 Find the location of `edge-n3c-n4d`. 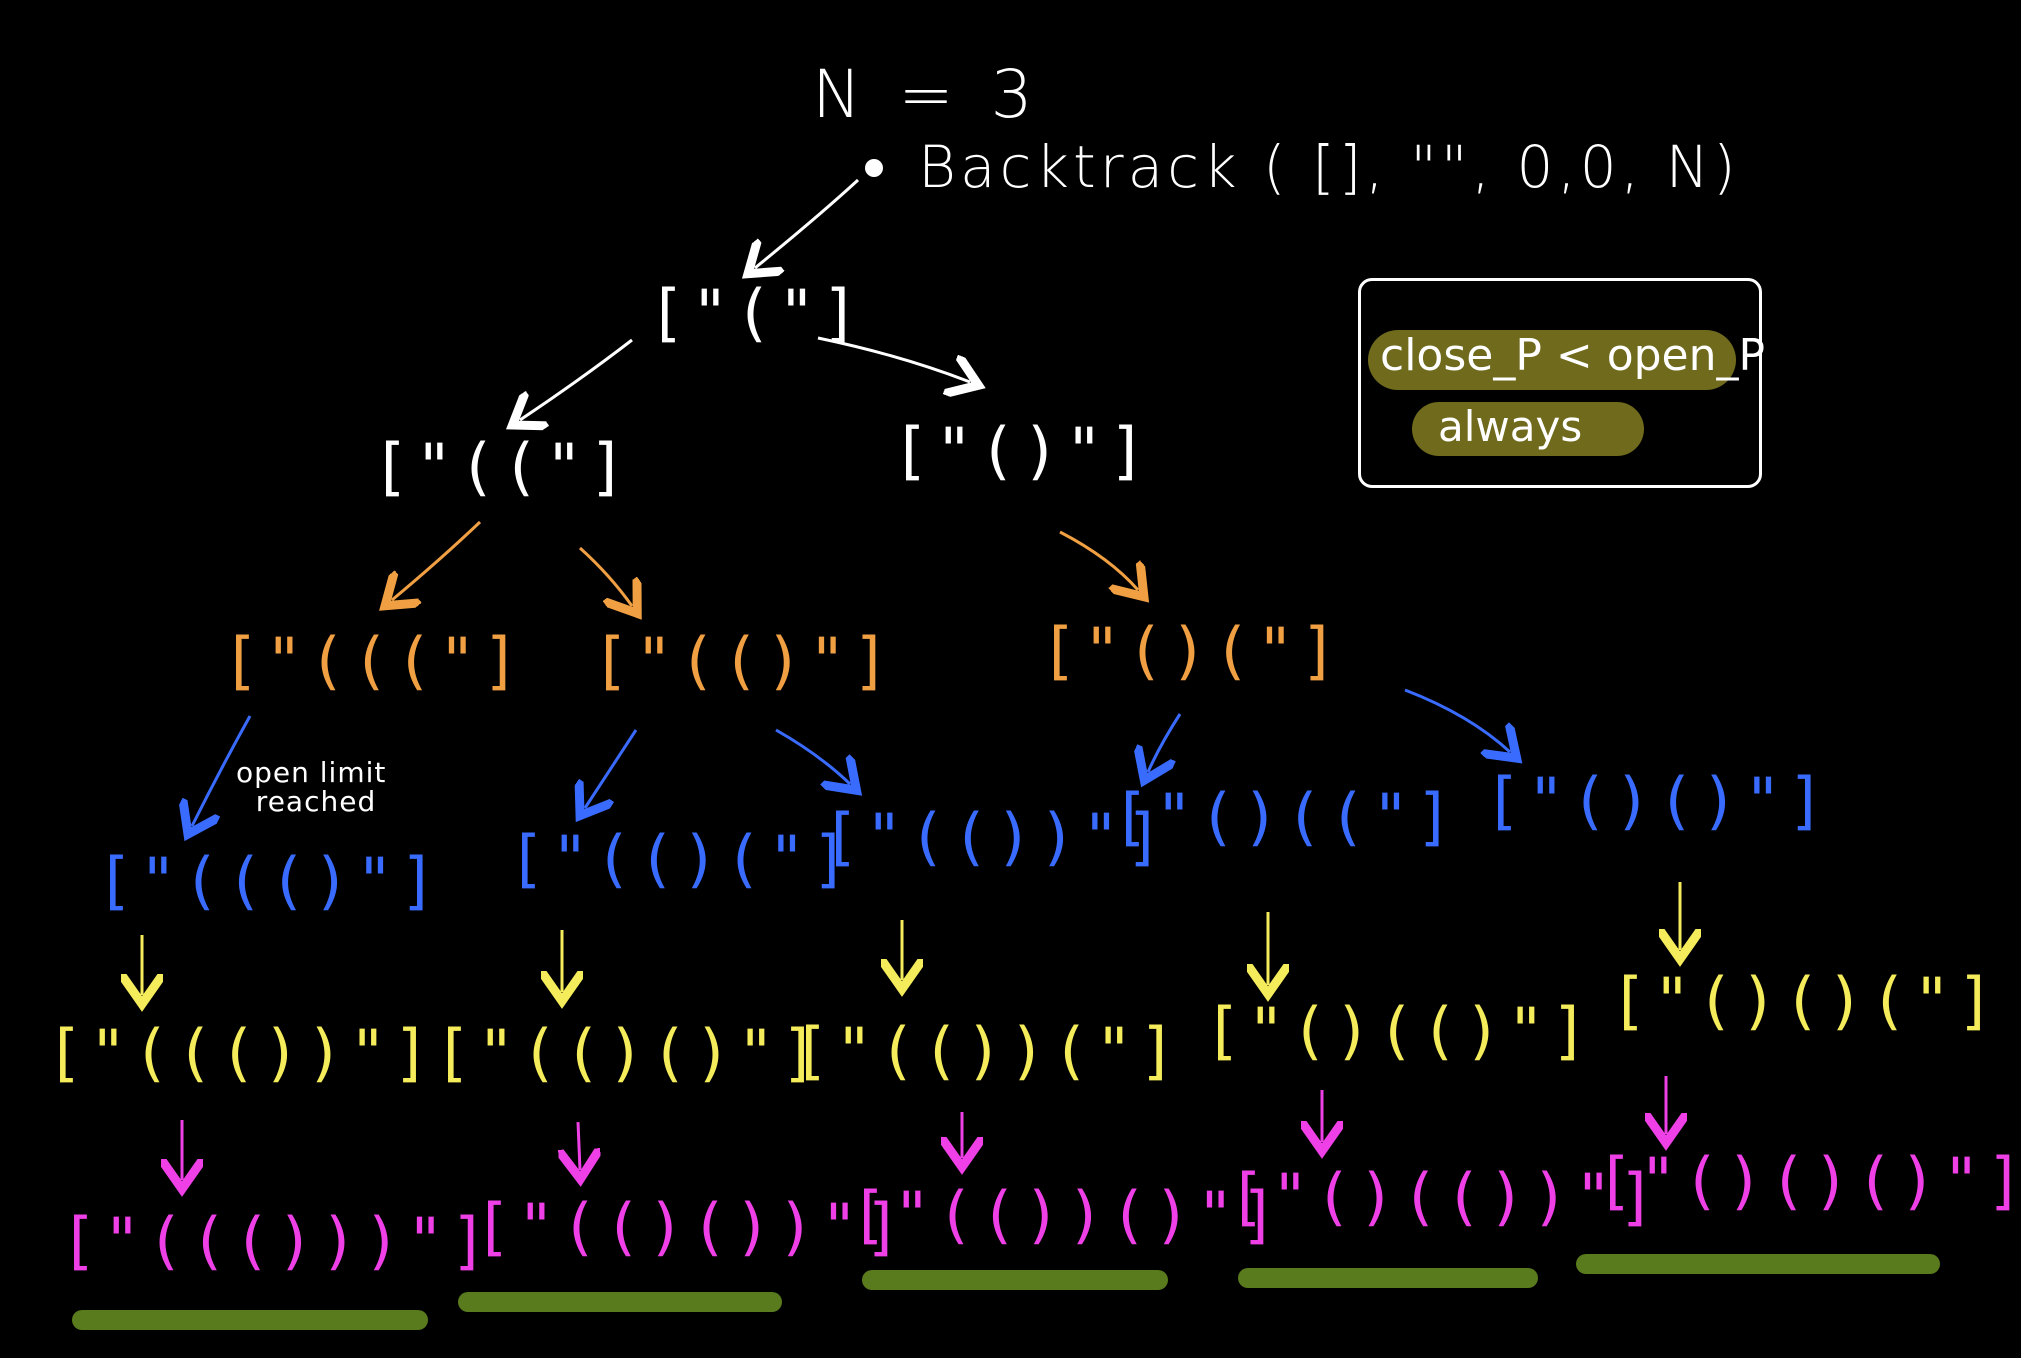

edge-n3c-n4d is located at coordinates (1165, 742).